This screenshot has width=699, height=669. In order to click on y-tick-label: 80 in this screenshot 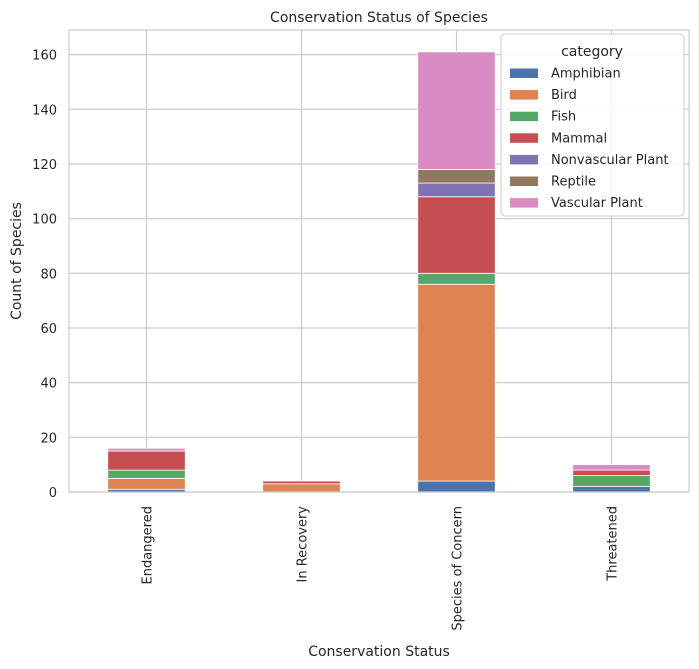, I will do `click(48, 274)`.